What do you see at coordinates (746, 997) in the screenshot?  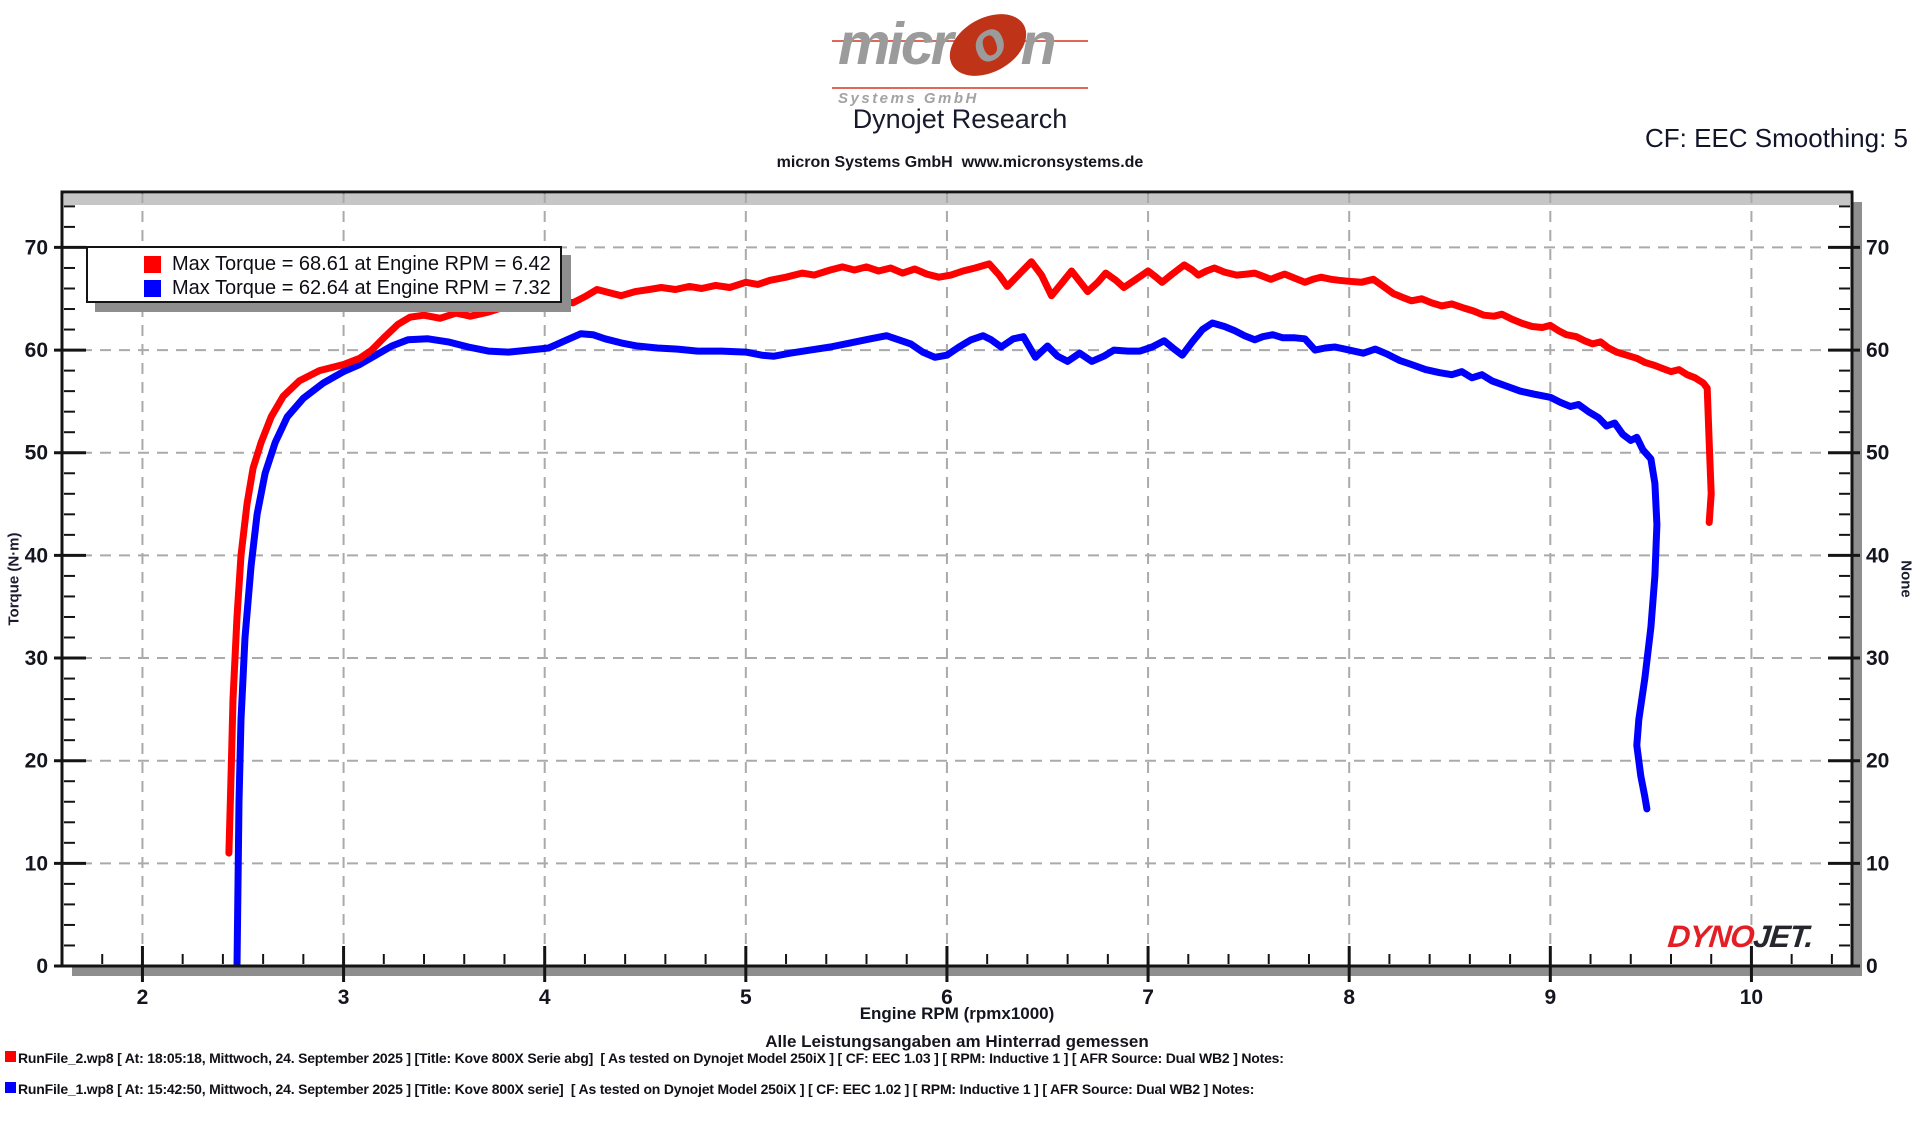 I see `svg-text: 5` at bounding box center [746, 997].